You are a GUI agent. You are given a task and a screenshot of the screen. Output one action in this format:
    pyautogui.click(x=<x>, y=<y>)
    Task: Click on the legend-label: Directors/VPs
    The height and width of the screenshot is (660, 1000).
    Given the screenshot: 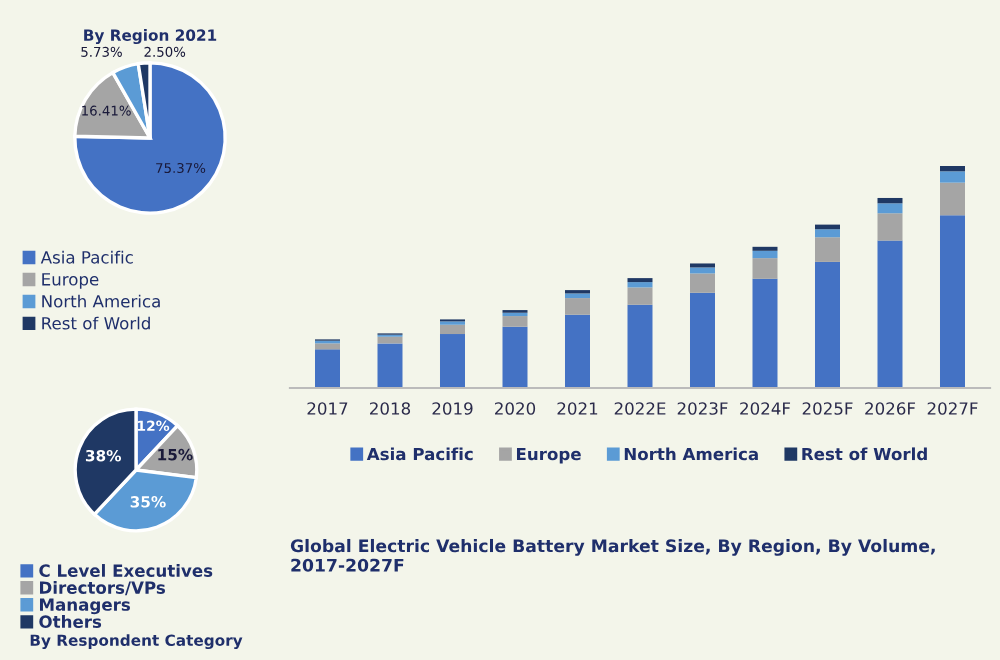 What is the action you would take?
    pyautogui.click(x=103, y=588)
    